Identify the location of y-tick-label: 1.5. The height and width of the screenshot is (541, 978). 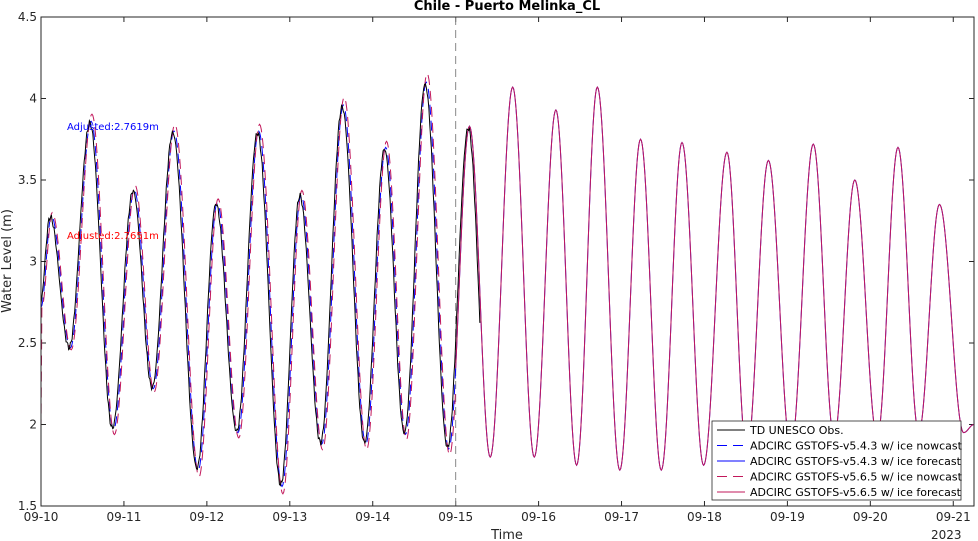
(27, 506).